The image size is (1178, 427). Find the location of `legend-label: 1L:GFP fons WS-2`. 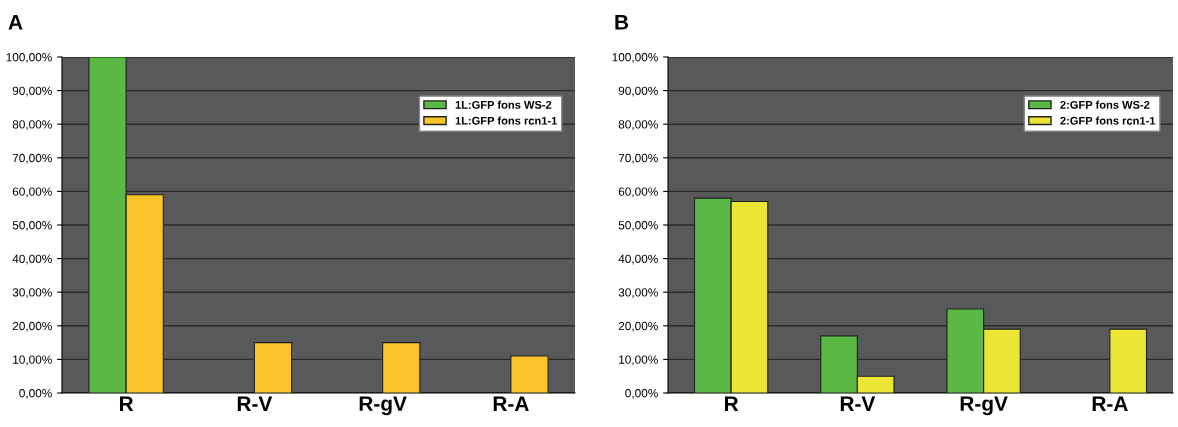

legend-label: 1L:GFP fons WS-2 is located at coordinates (503, 104).